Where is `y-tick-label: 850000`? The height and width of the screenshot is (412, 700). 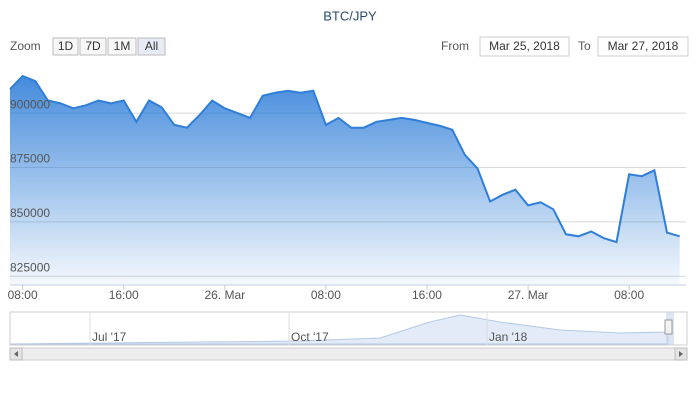 y-tick-label: 850000 is located at coordinates (30, 213).